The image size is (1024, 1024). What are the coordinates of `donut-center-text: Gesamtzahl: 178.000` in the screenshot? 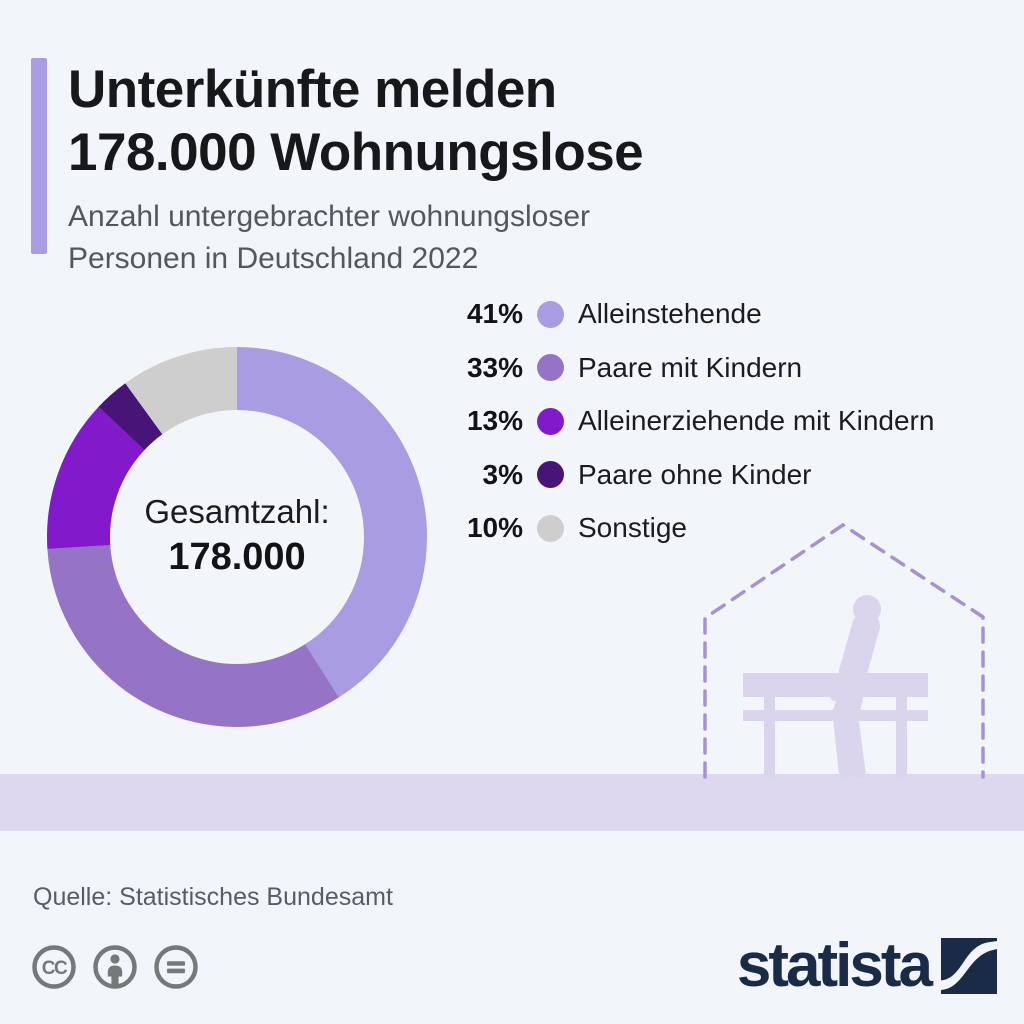 It's located at (237, 537).